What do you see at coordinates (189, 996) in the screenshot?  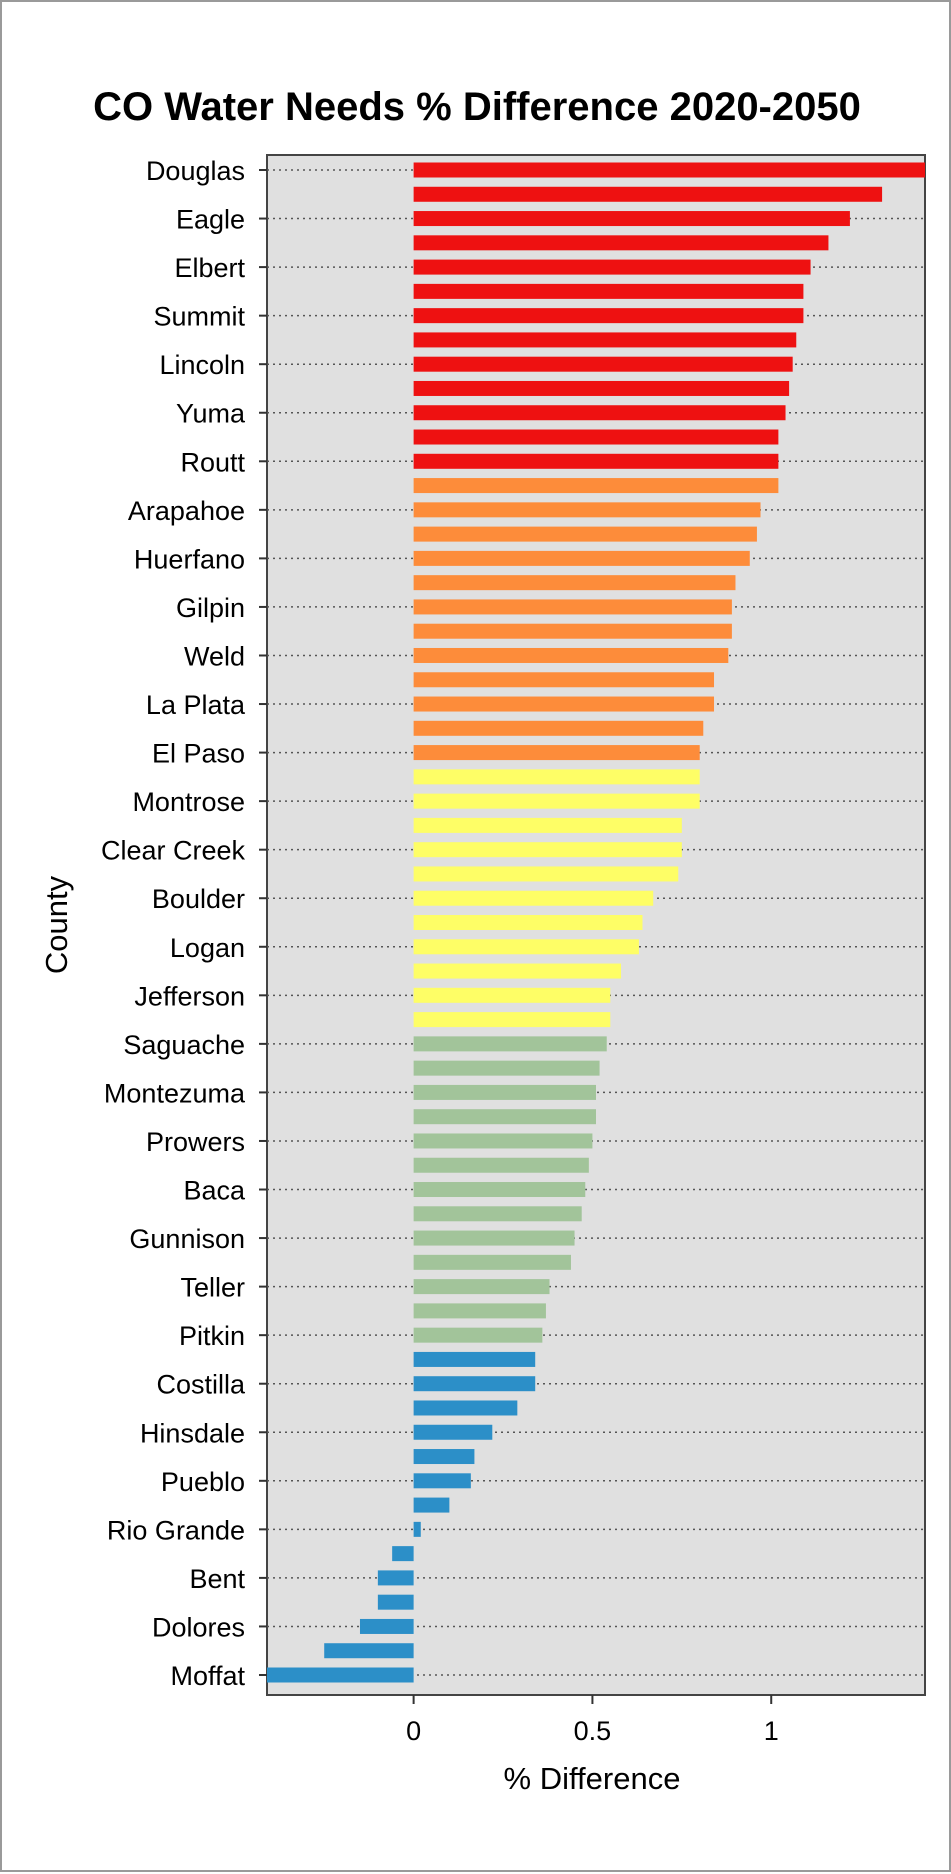 I see `y-tick-label: Jefferson` at bounding box center [189, 996].